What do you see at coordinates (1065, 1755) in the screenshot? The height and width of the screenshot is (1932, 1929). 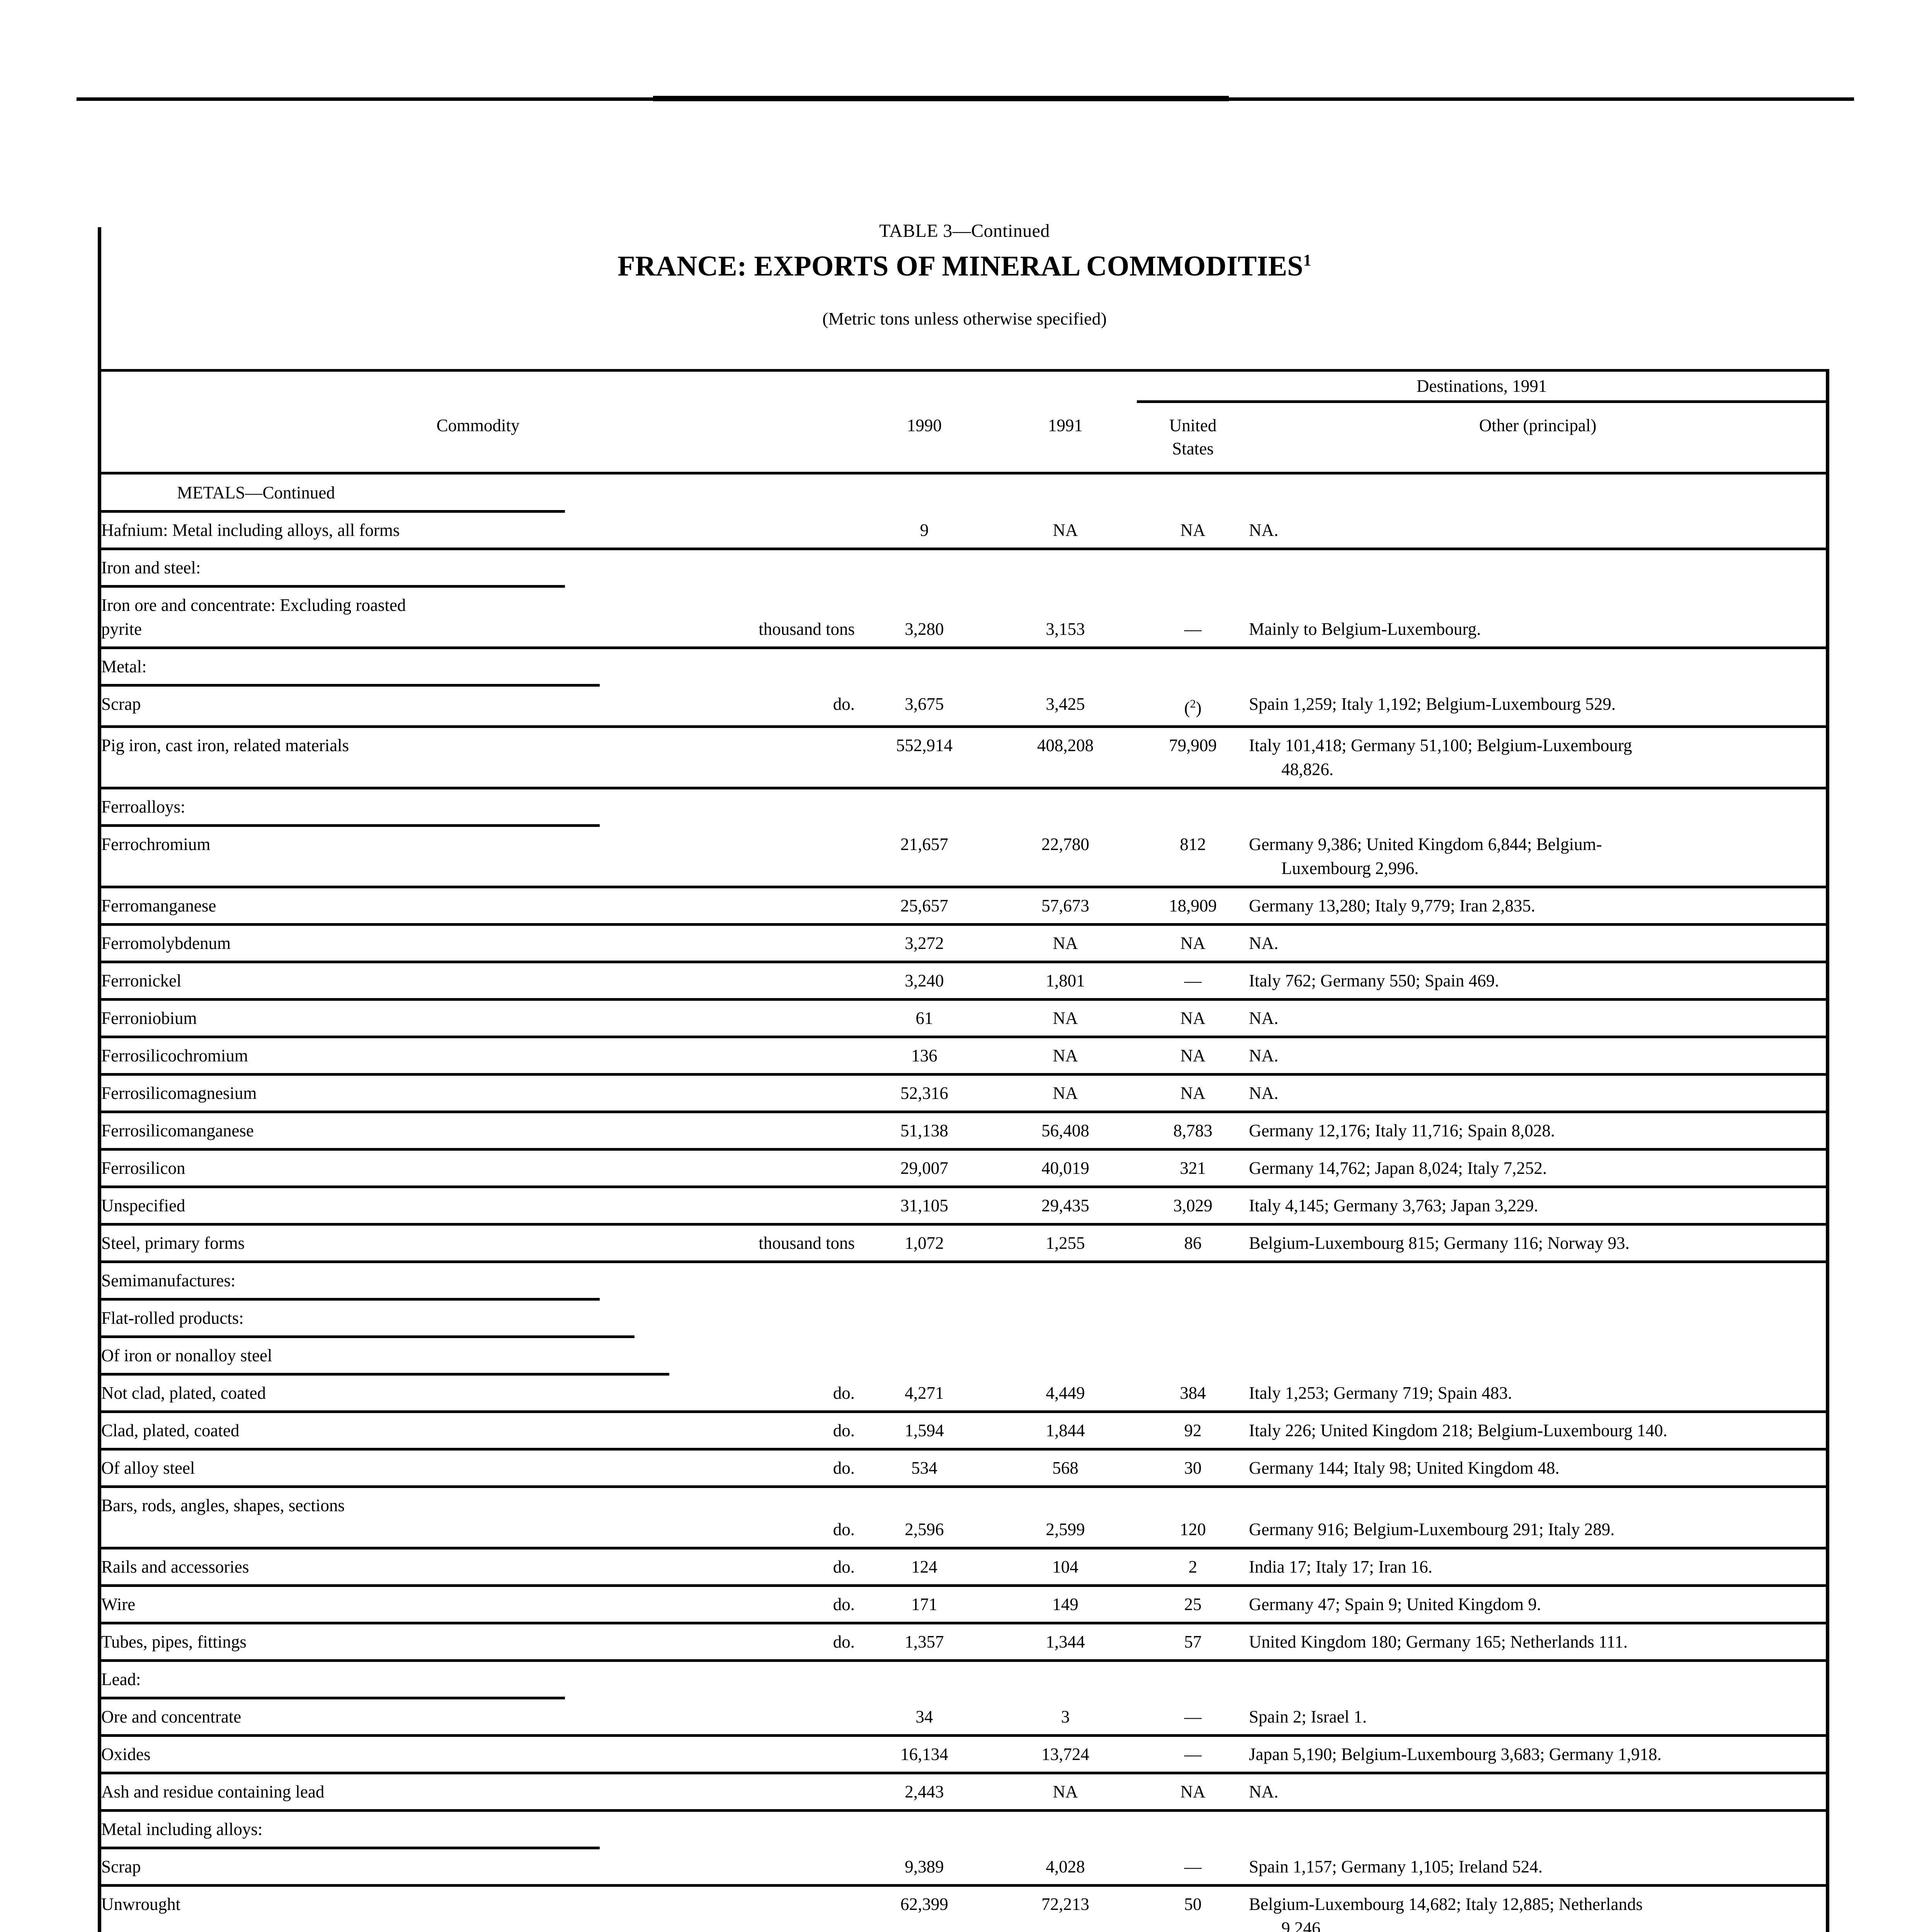 I see `year-1991-value: 13,724` at bounding box center [1065, 1755].